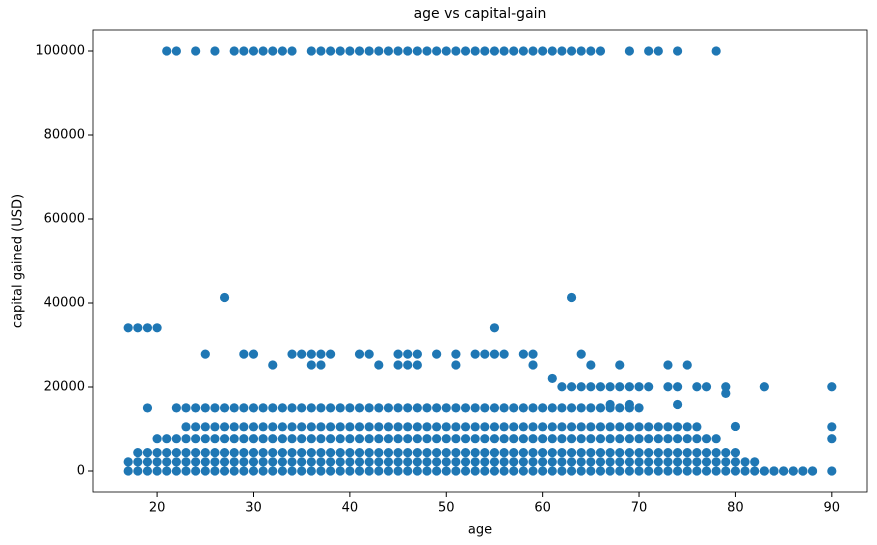  Describe the element at coordinates (480, 14) in the screenshot. I see `chart-title: age vs capital-gain` at that location.